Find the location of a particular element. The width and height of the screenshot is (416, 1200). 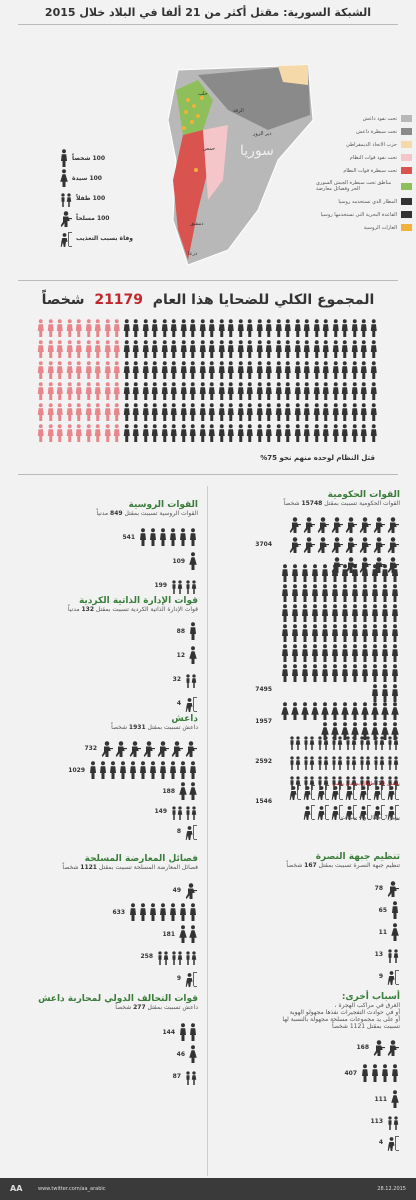

stat-row: 111 is located at coordinates (310, 1099).